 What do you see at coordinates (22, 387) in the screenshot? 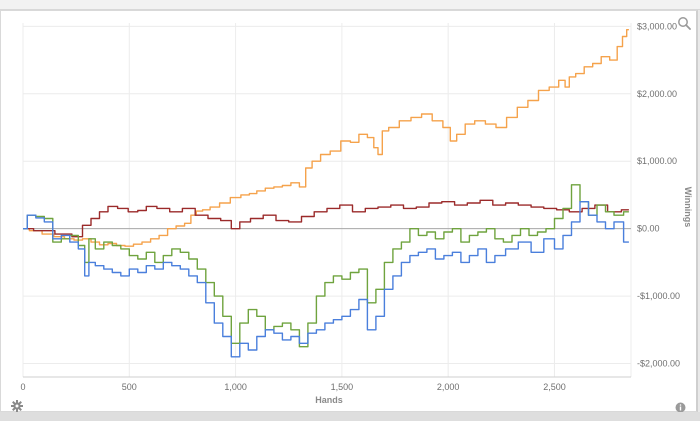
I see `x-tick-label: 0` at bounding box center [22, 387].